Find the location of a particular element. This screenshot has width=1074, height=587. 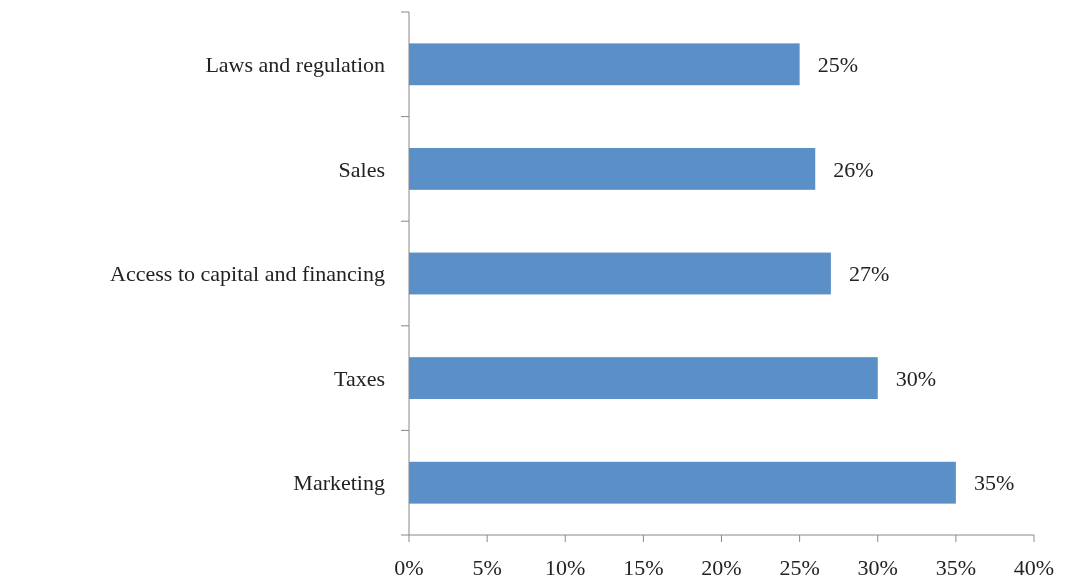

y-tick-label: Taxes is located at coordinates (359, 378).